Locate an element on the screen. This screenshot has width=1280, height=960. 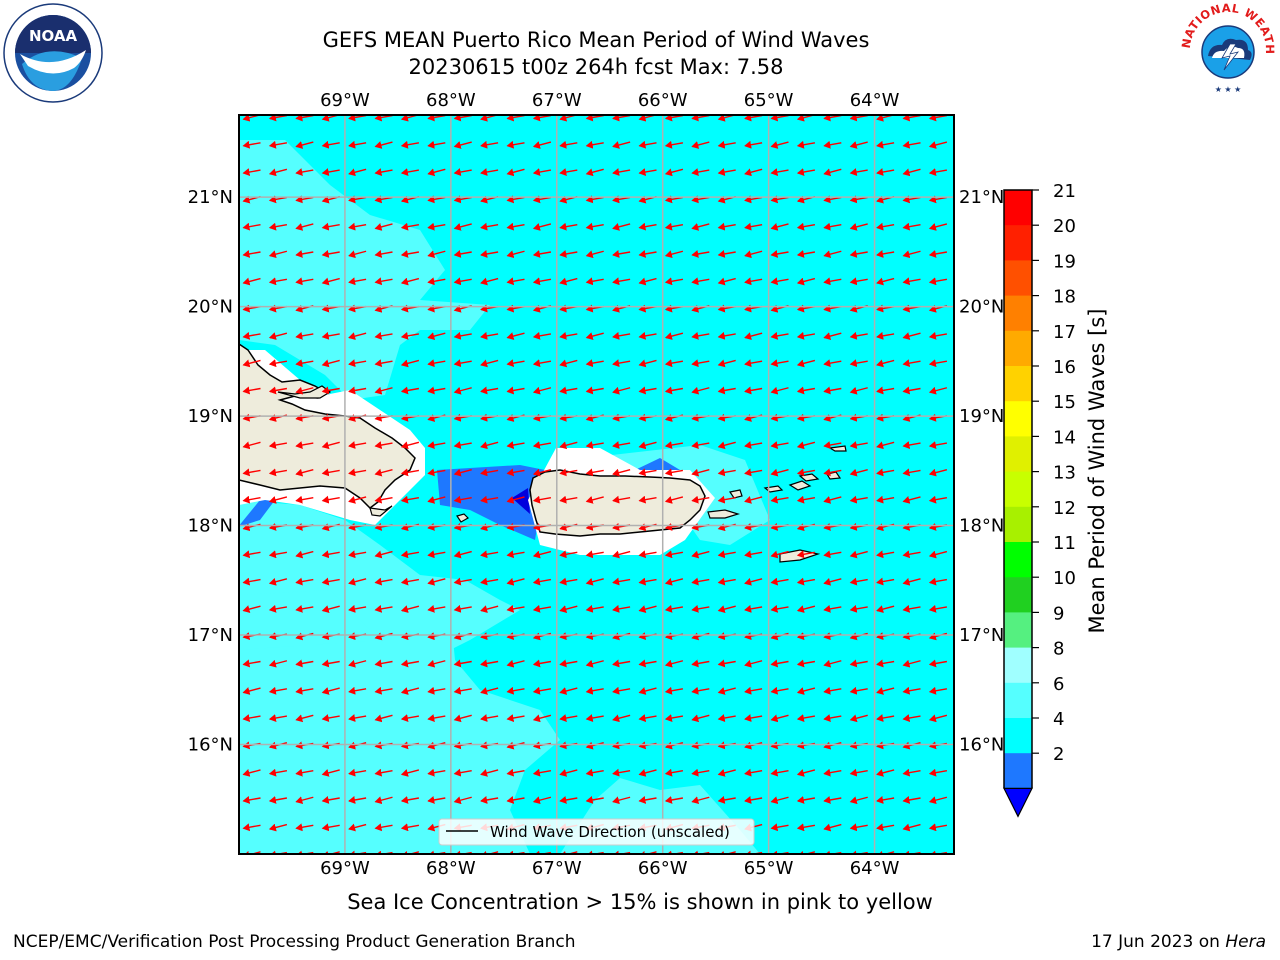
colorbar-tick-label-1: 20 is located at coordinates (1064, 226).